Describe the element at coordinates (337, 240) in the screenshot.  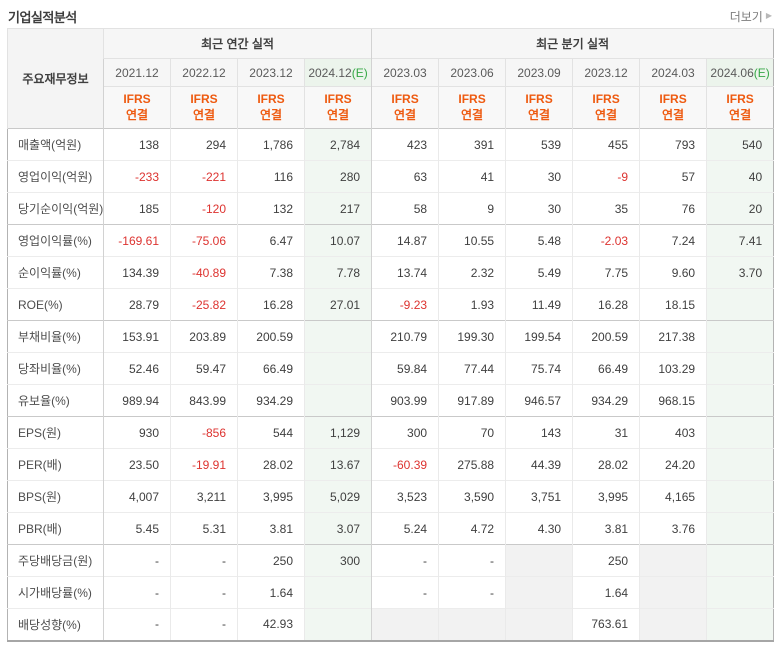
I see `table-cell: 10.07` at that location.